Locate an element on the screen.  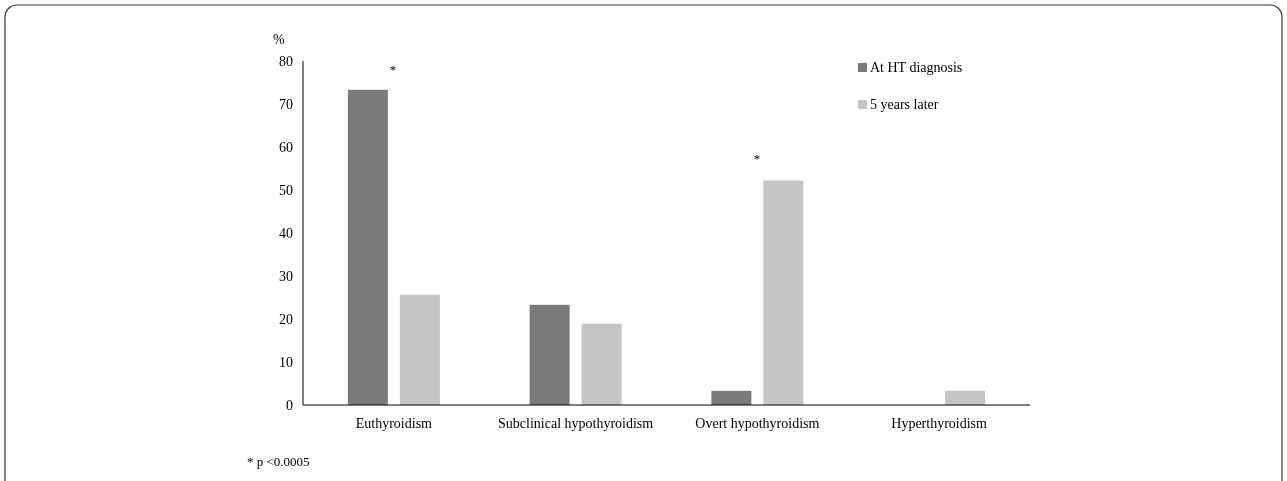
legend-label: At HT diagnosis is located at coordinates (916, 67).